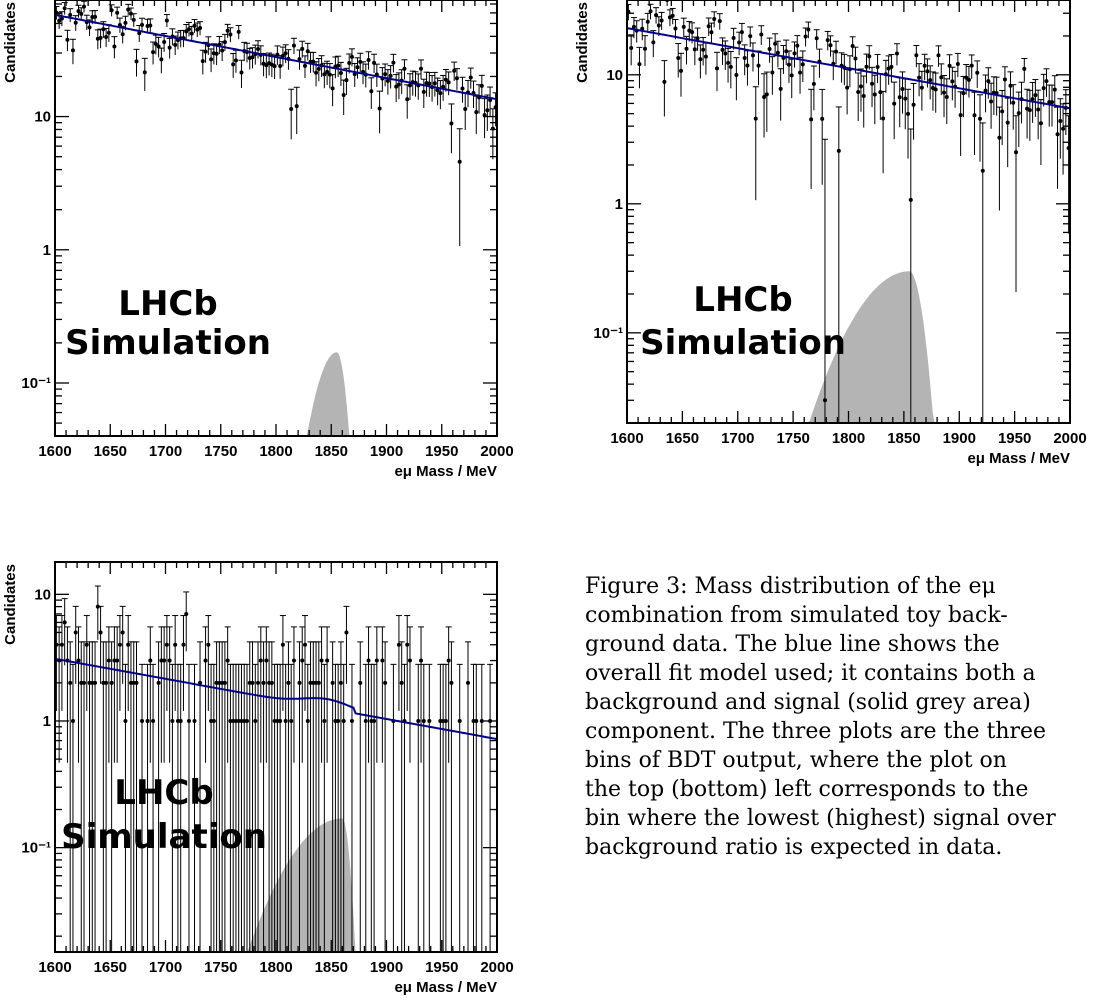 The width and height of the screenshot is (1099, 1003). I want to click on fit-line, so click(276, 699).